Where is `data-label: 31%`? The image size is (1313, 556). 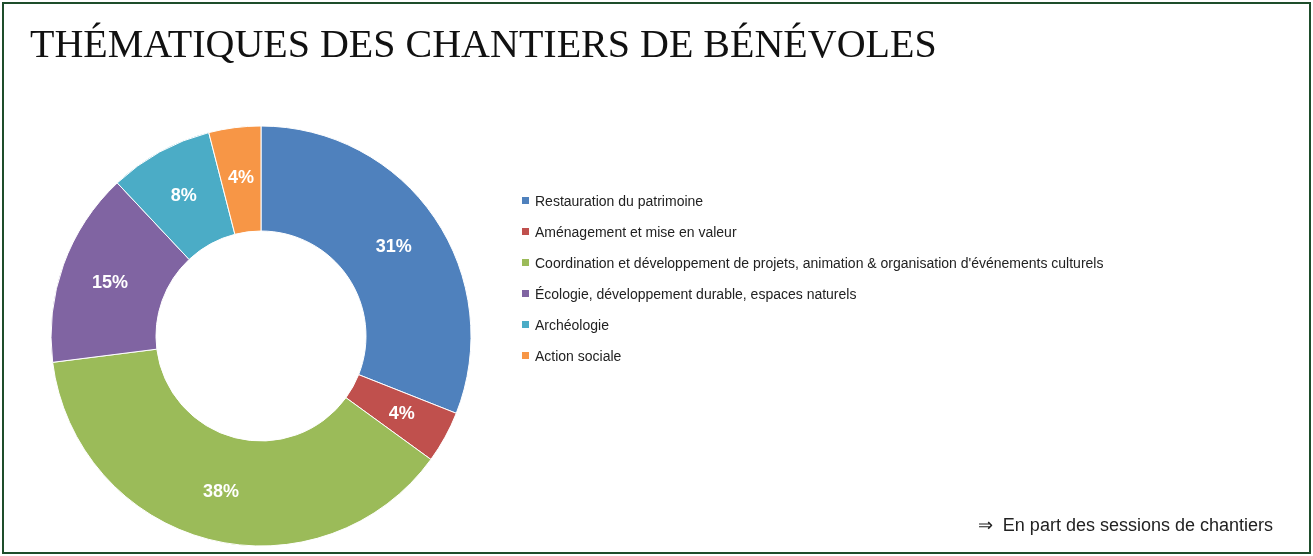 data-label: 31% is located at coordinates (393, 245).